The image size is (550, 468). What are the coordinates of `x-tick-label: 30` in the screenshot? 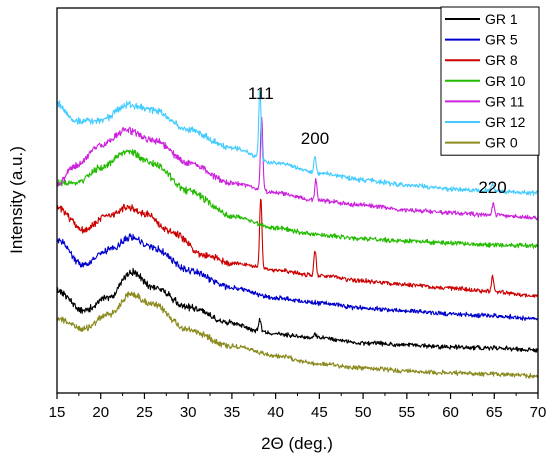 It's located at (188, 412).